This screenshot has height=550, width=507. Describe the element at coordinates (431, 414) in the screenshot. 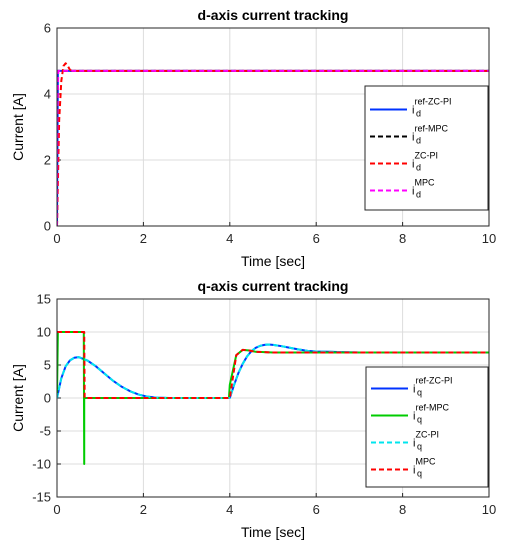

I see `q-axis-legend-label: iref-MPC q` at that location.